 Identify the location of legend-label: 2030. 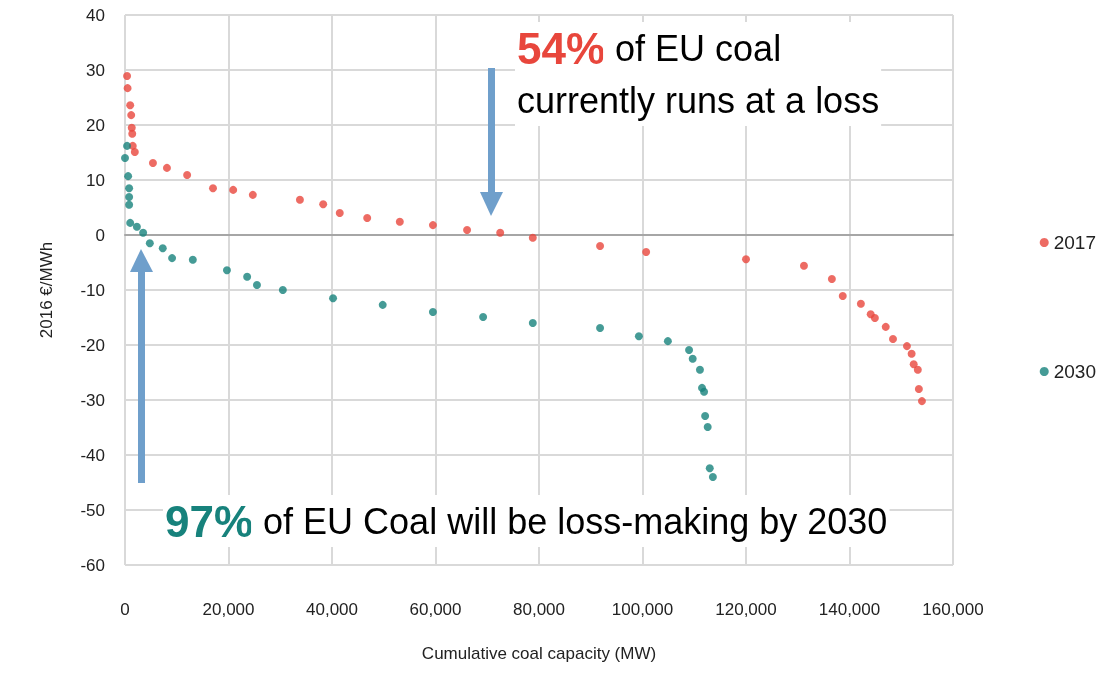
(1075, 371).